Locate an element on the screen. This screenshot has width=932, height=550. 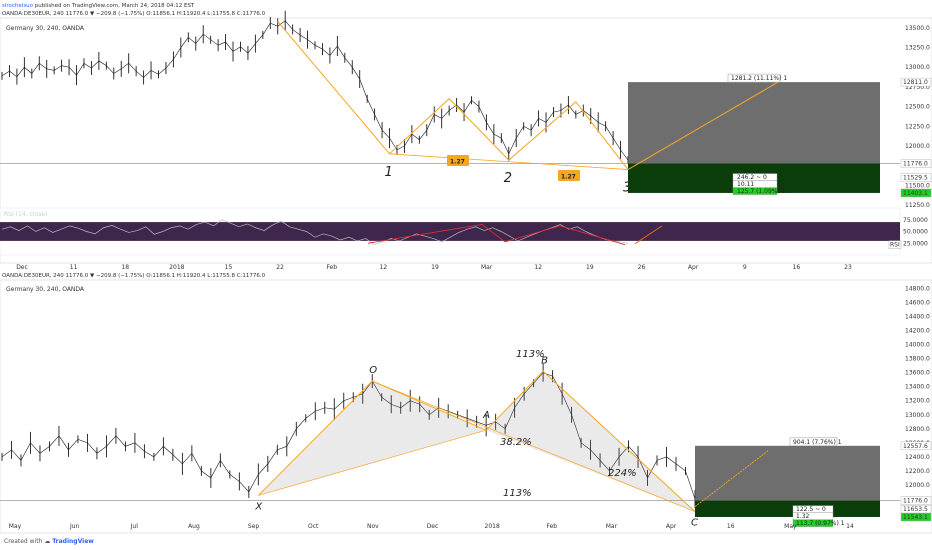
top-price-tag-label: 11529.5 is located at coordinates (915, 178).